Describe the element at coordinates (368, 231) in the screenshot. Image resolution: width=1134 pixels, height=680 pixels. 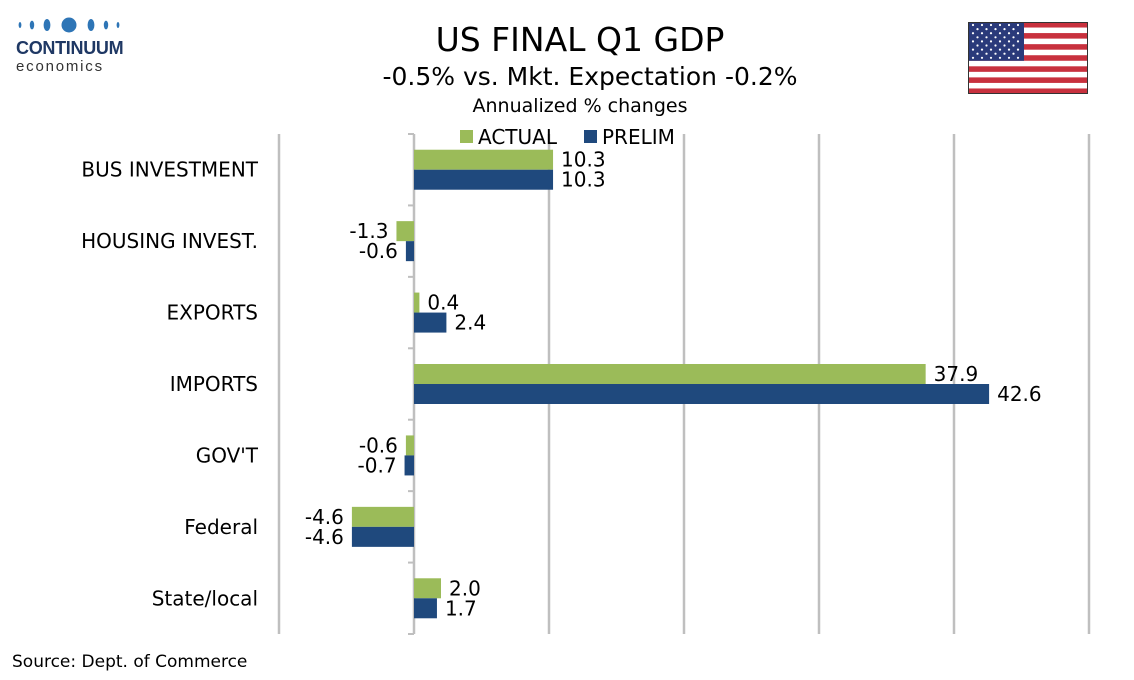
I see `data-label: -1.3` at that location.